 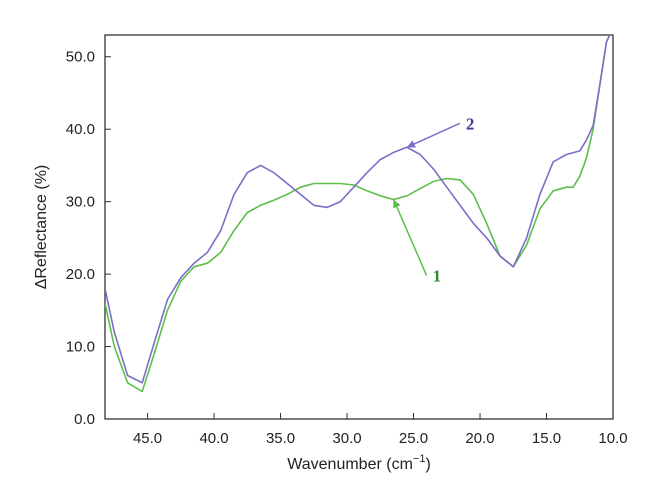 What do you see at coordinates (413, 438) in the screenshot?
I see `x-tick-label: 25.0` at bounding box center [413, 438].